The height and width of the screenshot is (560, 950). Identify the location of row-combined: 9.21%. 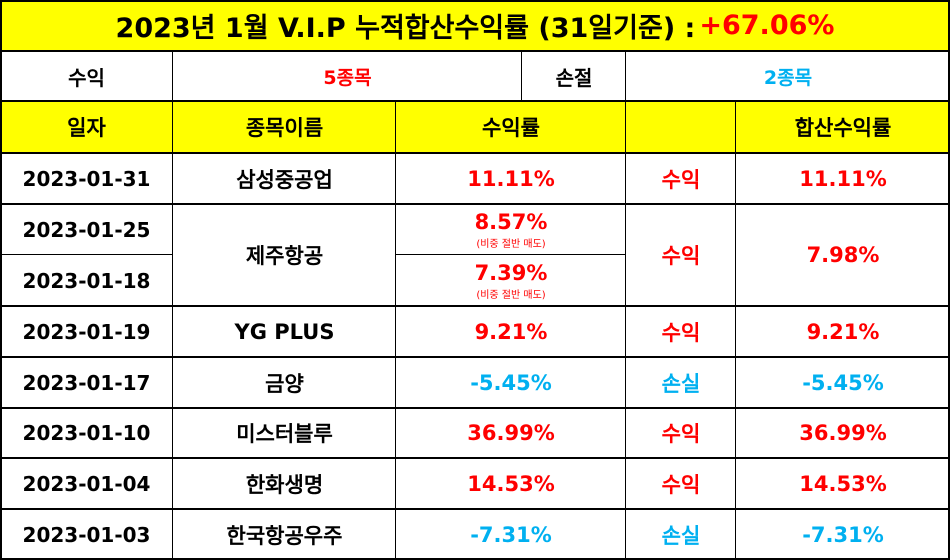
(843, 331).